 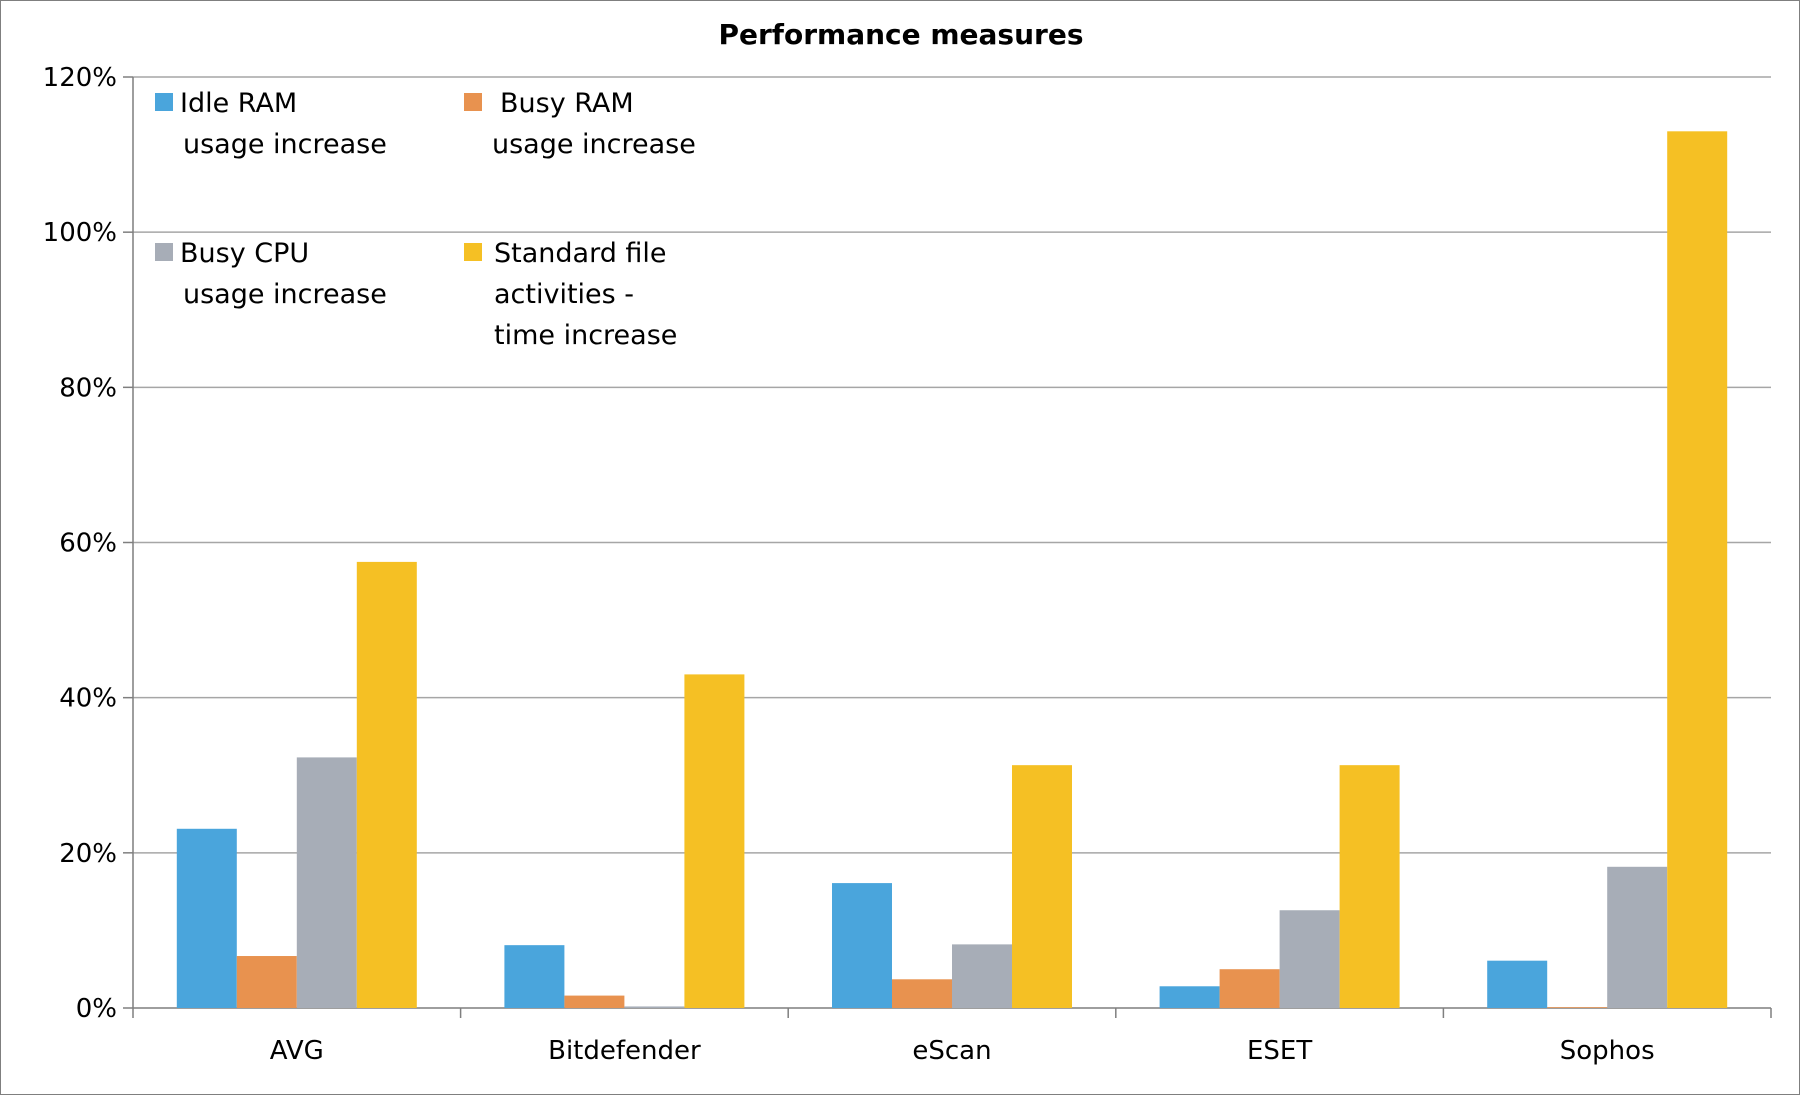 What do you see at coordinates (580, 253) in the screenshot?
I see `legend-label: Standard file` at bounding box center [580, 253].